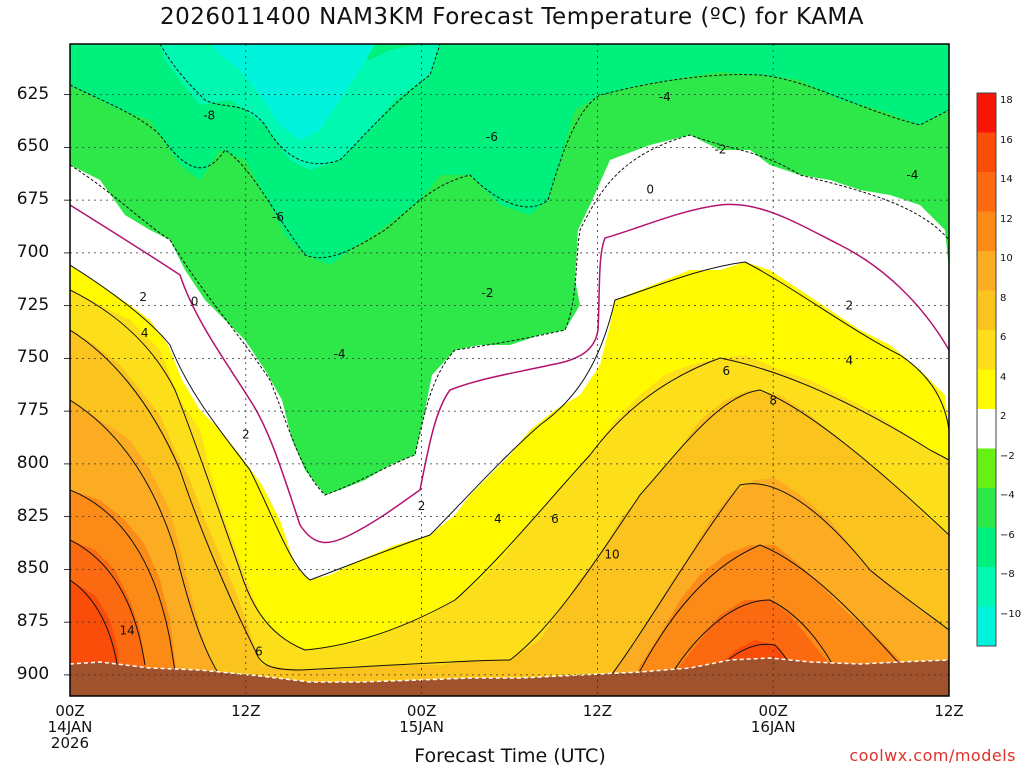 This screenshot has width=1024, height=768. Describe the element at coordinates (1007, 495) in the screenshot. I see `colorbar-tick-label: −4` at that location.